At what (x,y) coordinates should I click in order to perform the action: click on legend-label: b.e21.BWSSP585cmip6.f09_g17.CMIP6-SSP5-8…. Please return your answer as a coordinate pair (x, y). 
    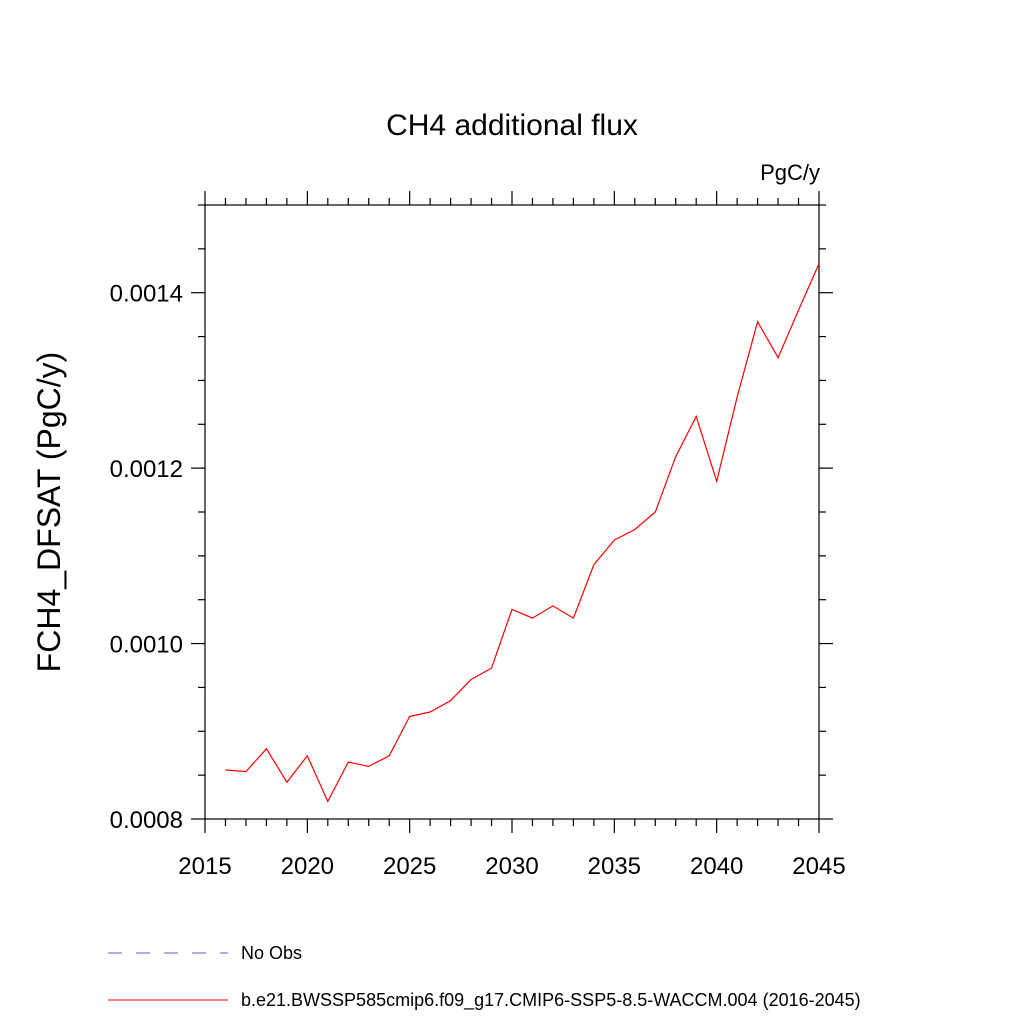
    Looking at the image, I should click on (551, 1000).